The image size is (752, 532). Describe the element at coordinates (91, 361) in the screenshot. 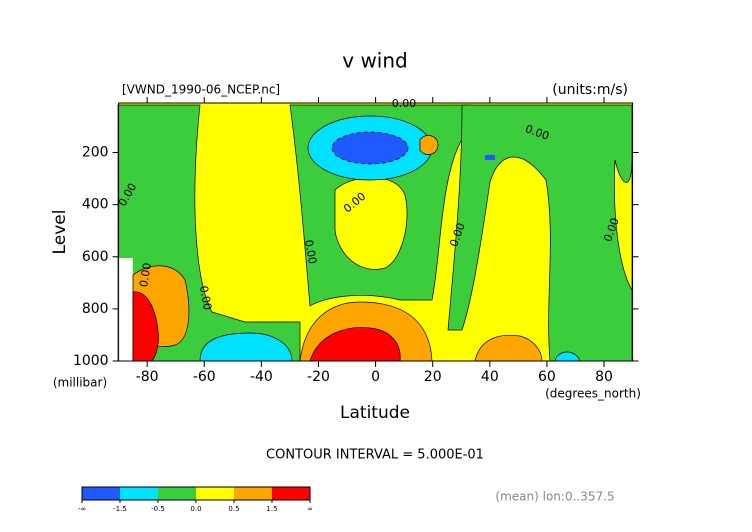

I see `y-tick-label: 1000` at that location.